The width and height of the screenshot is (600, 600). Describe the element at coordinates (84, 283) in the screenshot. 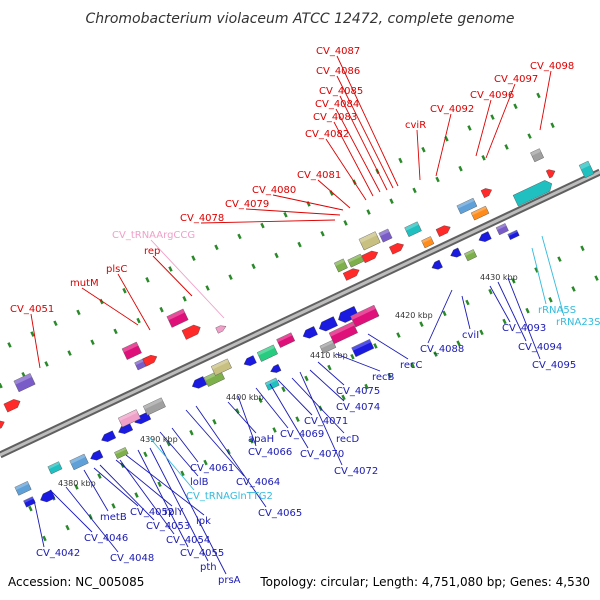

I see `gene-label: mutM` at that location.